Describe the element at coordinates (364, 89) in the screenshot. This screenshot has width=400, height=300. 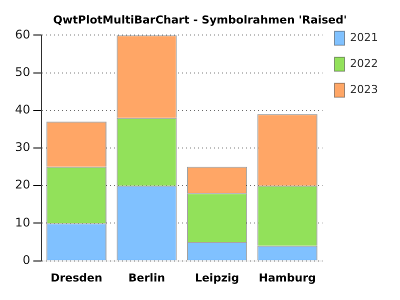
I see `legend-label: 2023` at that location.